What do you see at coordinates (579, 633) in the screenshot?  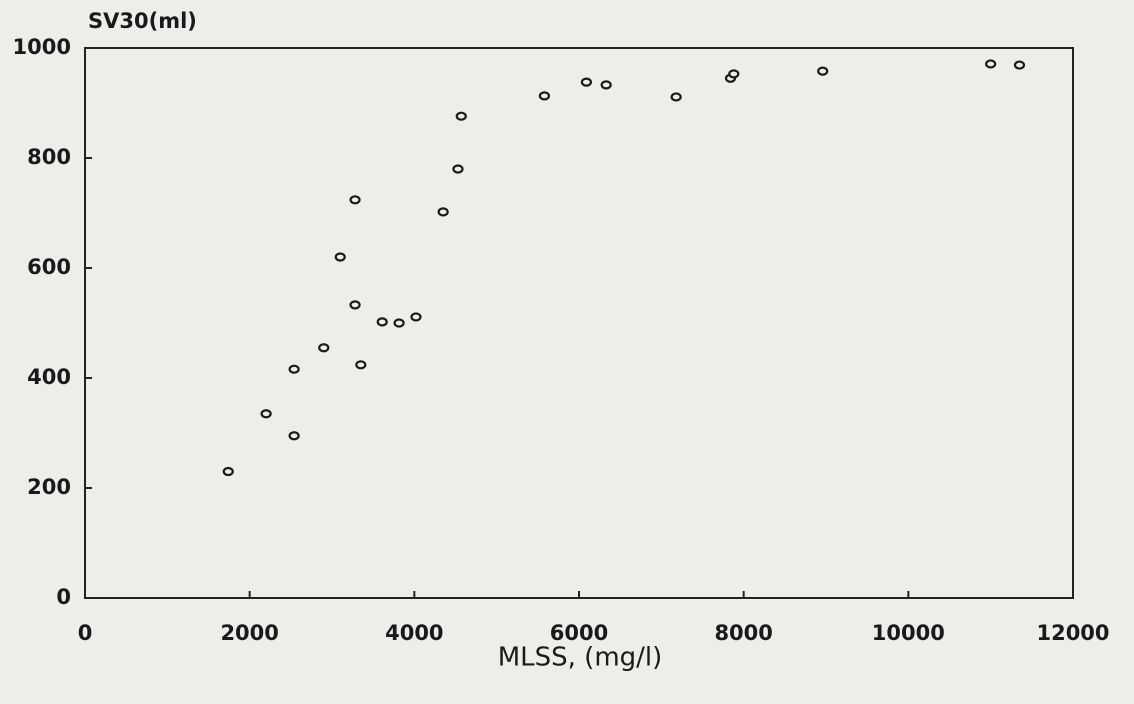 I see `x-tick-label: 6000` at bounding box center [579, 633].